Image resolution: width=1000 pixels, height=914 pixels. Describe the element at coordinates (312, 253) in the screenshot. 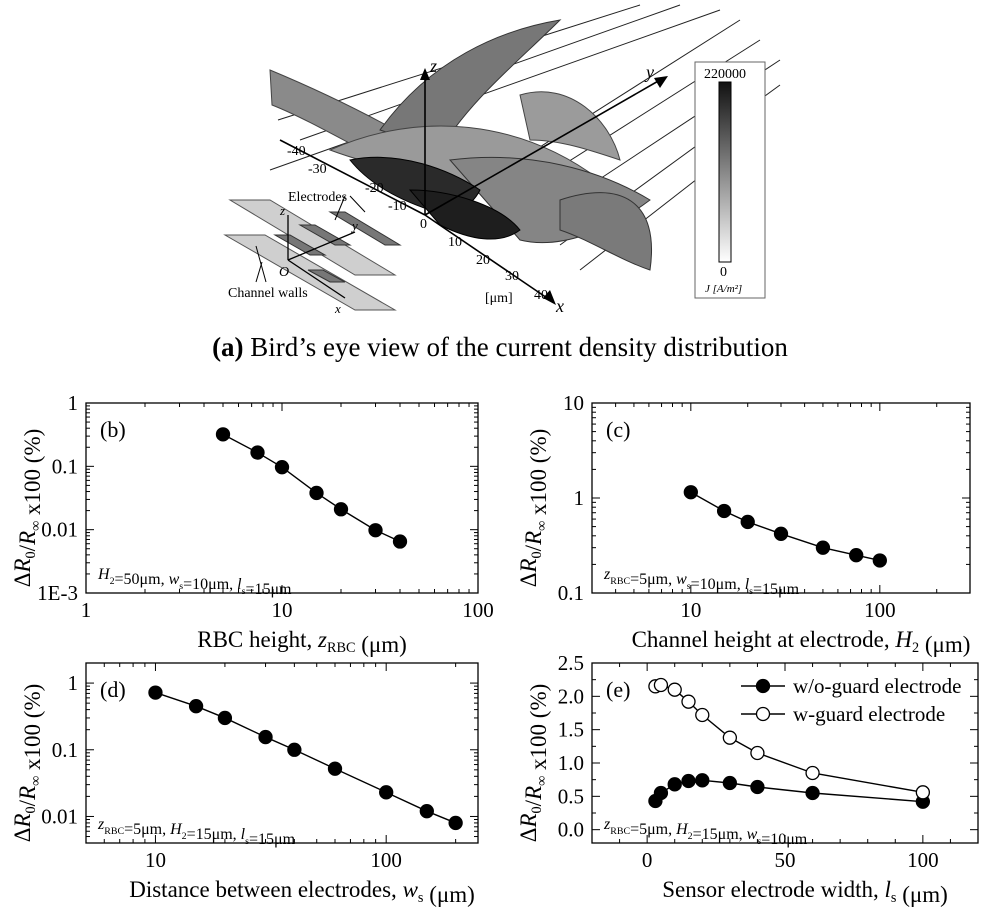

I see `inset-schematic` at that location.